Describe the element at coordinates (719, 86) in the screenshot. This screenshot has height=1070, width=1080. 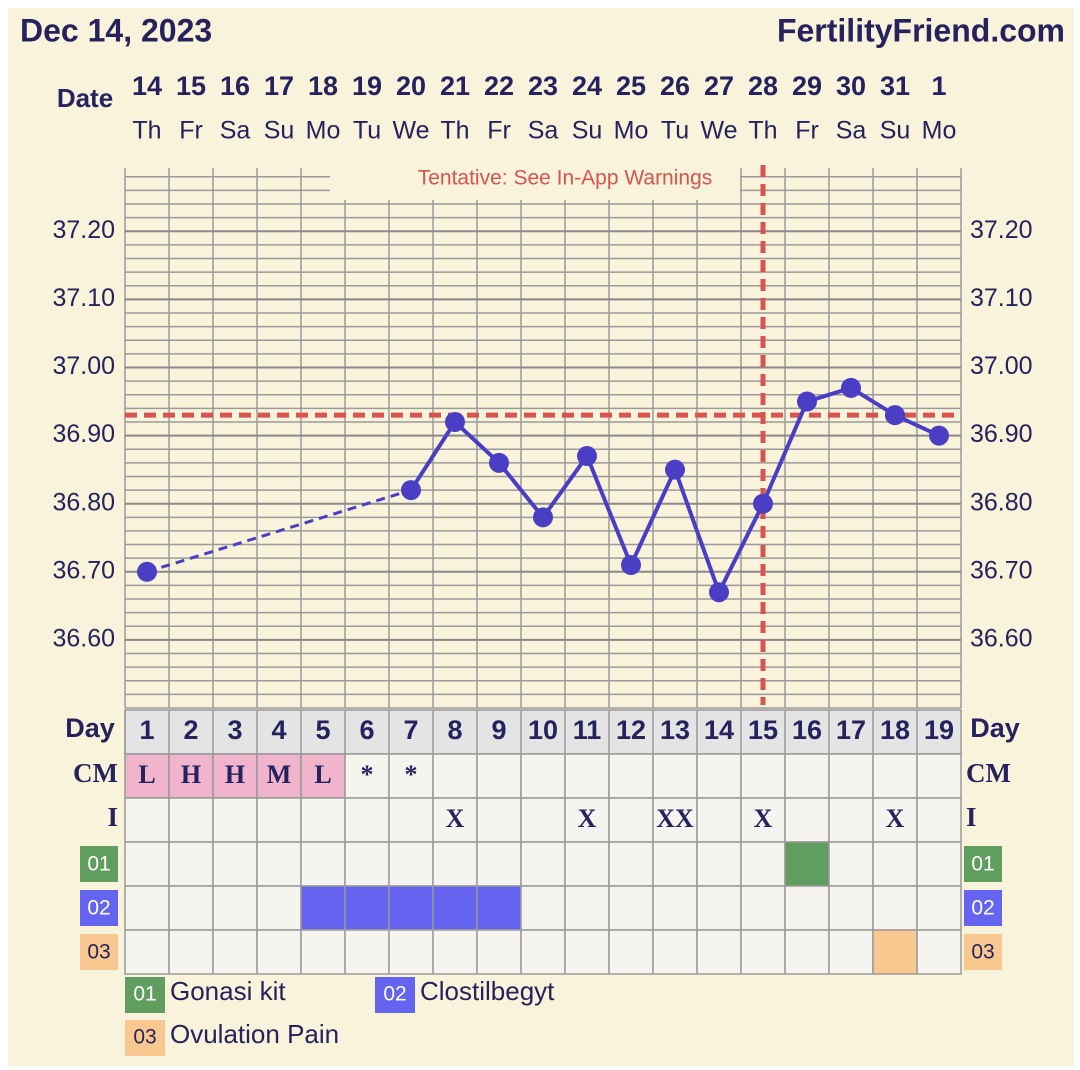
I see `date-label: 27` at that location.